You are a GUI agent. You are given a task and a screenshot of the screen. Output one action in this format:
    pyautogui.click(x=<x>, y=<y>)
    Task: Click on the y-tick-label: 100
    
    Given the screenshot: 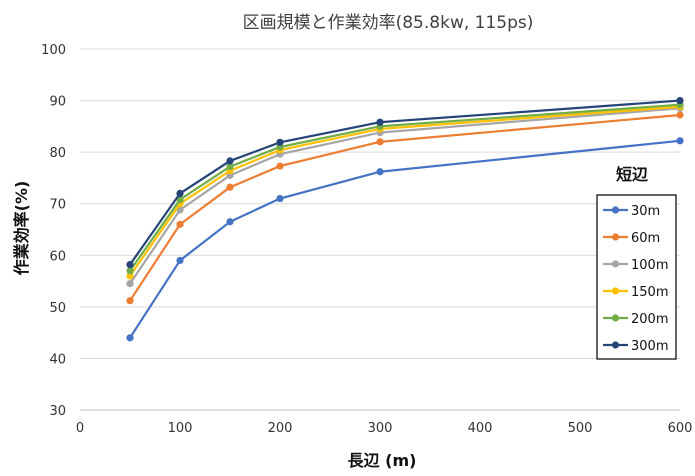 What is the action you would take?
    pyautogui.click(x=53, y=50)
    